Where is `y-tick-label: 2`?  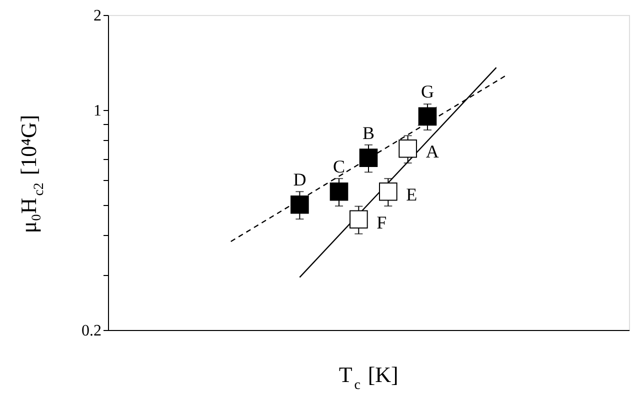 y-tick-label: 2 is located at coordinates (98, 16).